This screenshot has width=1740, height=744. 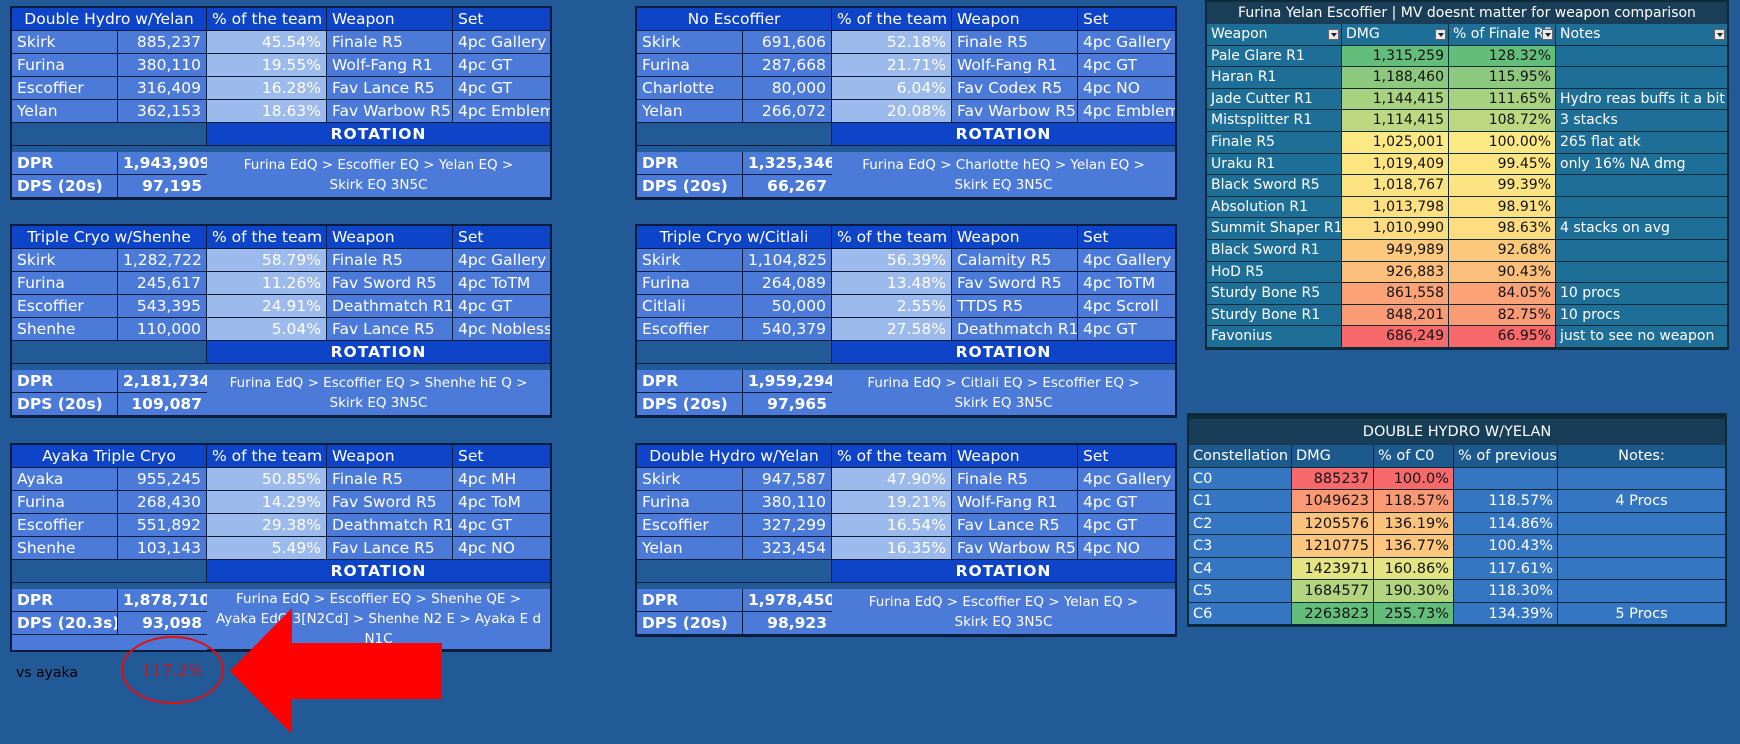 I want to click on member-row: Yelan 323,454 16.35% Fav Warbow R5 4pc NO, so click(x=906, y=548).